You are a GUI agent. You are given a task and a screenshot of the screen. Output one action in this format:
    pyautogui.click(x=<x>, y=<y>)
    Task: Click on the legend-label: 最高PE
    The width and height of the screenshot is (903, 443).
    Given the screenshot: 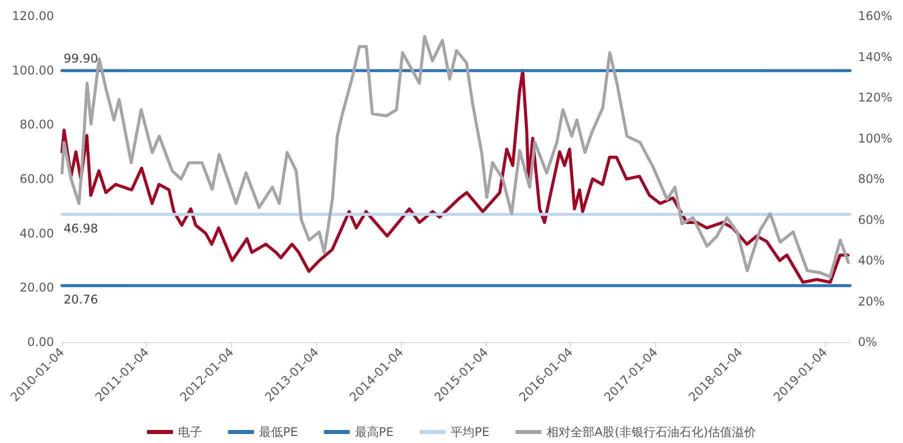 What is the action you would take?
    pyautogui.click(x=374, y=432)
    